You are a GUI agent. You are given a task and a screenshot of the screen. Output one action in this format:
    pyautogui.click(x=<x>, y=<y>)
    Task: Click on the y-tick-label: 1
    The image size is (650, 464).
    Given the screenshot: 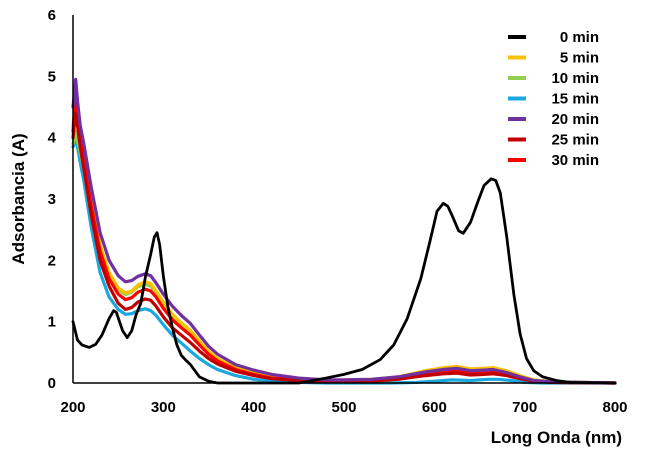 What is the action you would take?
    pyautogui.click(x=52, y=322)
    